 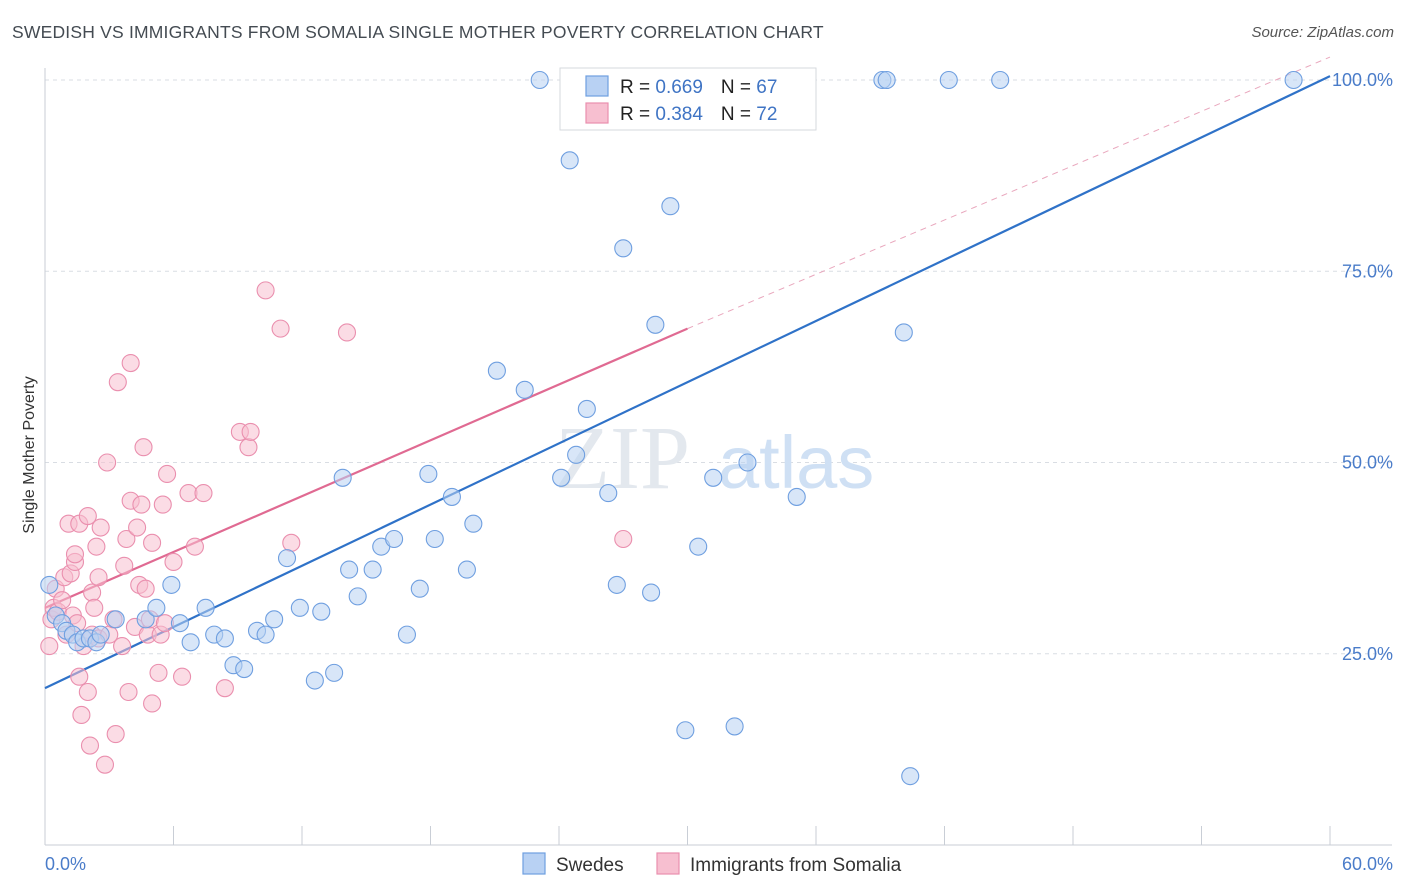 What do you see at coordinates (679, 87) in the screenshot?
I see `legend-swedes-r-value: 0.669` at bounding box center [679, 87].